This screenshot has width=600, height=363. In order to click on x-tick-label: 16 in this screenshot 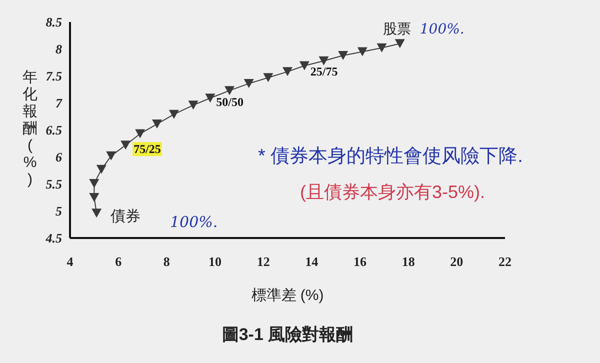, I will do `click(360, 261)`.